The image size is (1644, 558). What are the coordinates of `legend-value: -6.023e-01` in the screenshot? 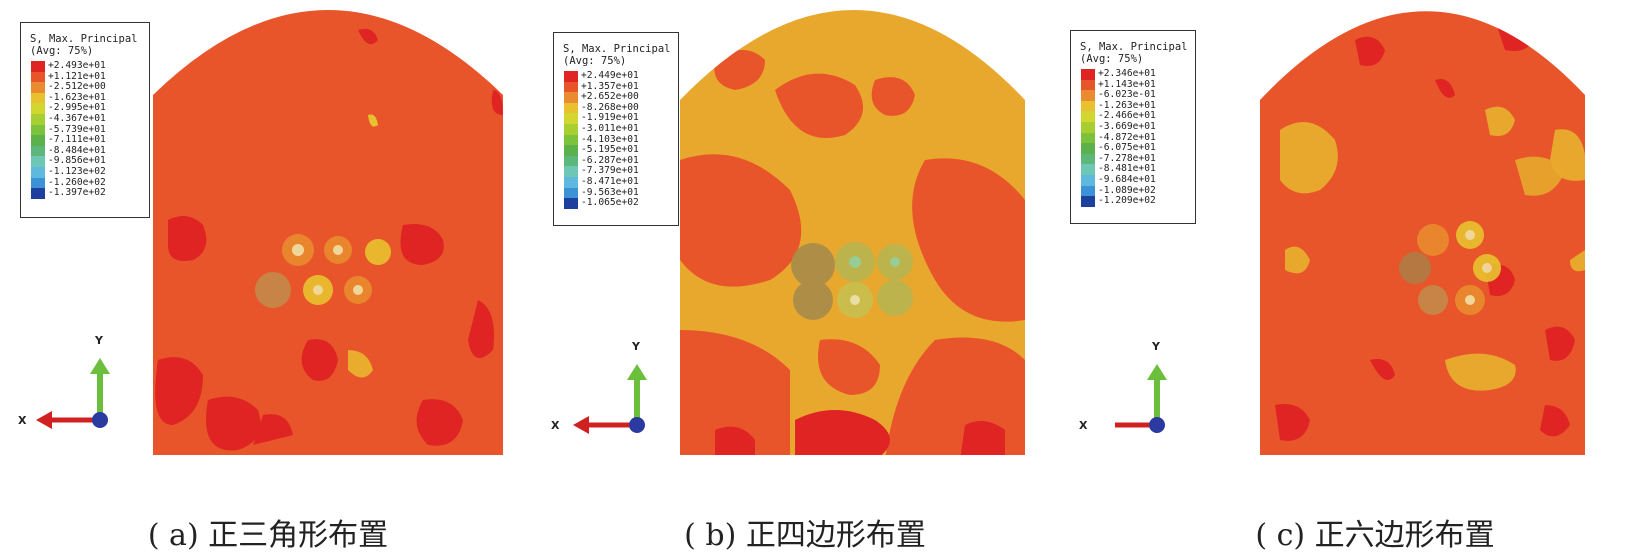 It's located at (1127, 95).